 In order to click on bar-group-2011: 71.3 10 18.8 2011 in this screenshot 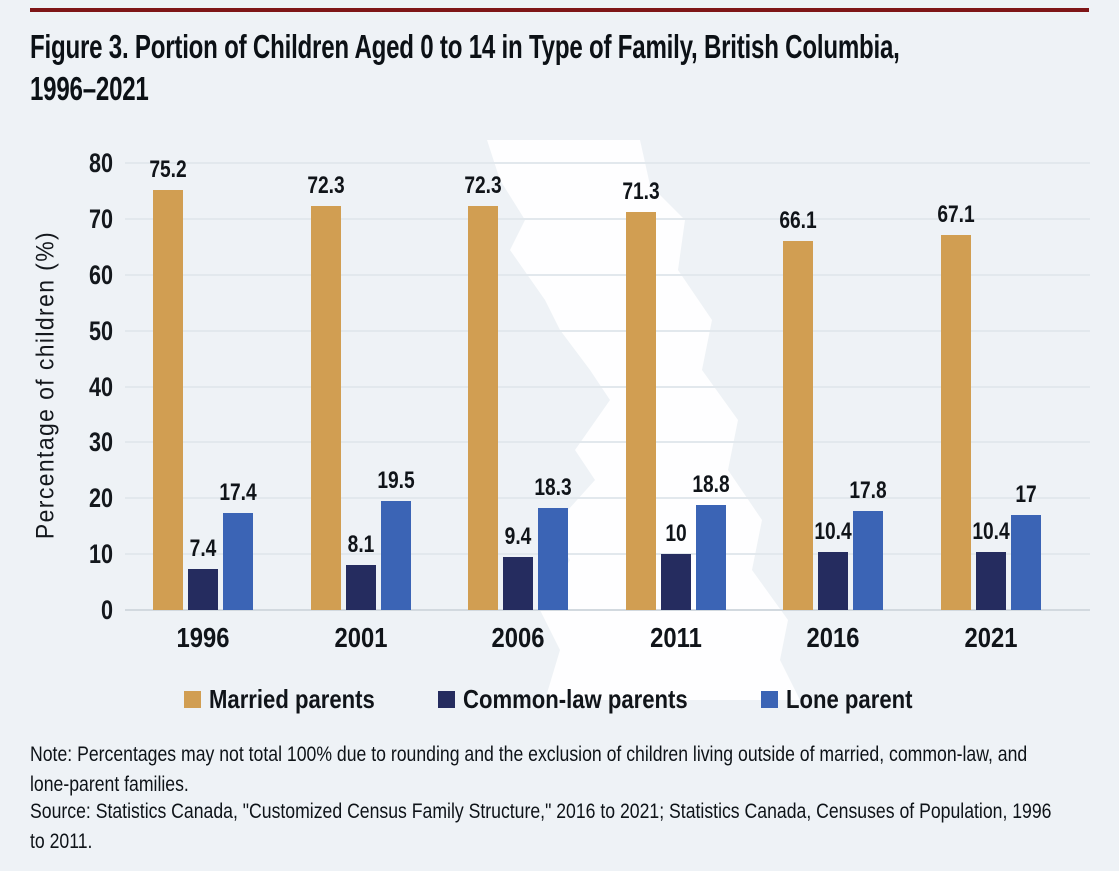, I will do `click(675, 415)`.